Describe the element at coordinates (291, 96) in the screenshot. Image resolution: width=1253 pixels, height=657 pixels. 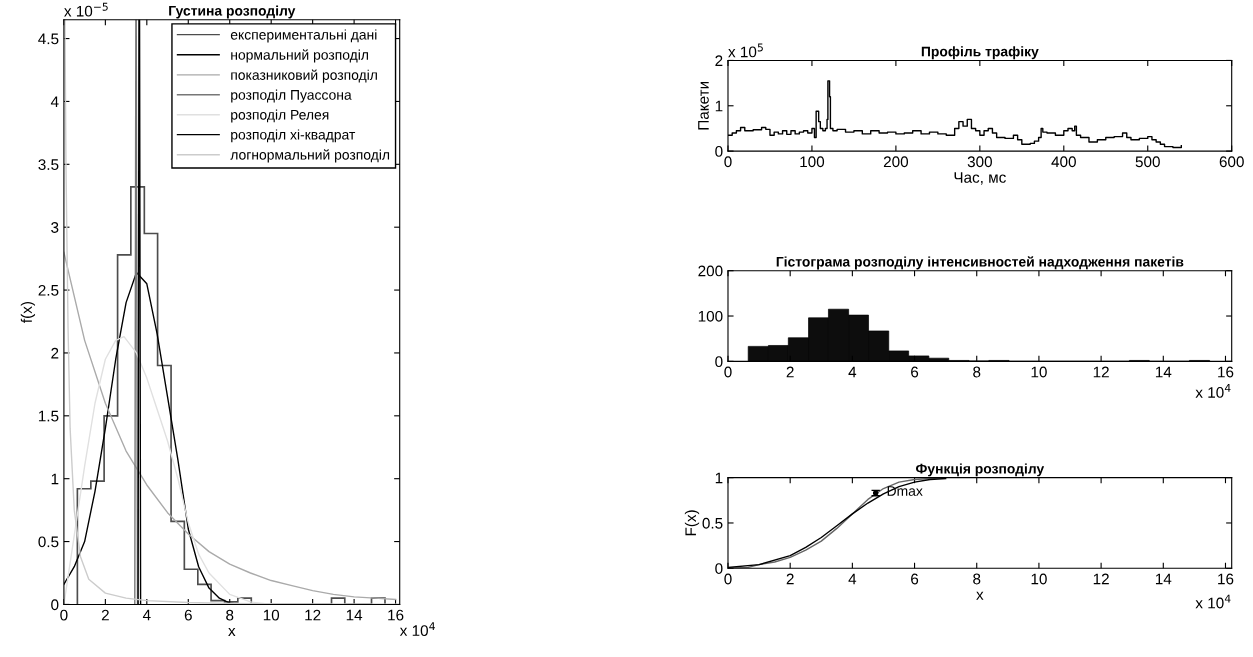
I see `legend-label: розподіл Пуассона` at that location.